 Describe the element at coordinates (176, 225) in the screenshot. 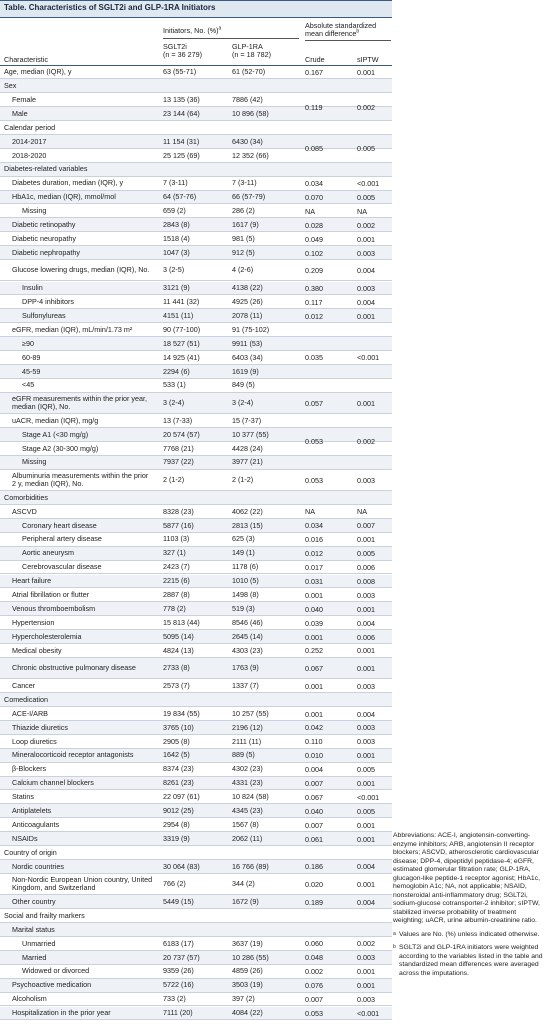

I see `sglt2i-value: 2843 (8)` at that location.